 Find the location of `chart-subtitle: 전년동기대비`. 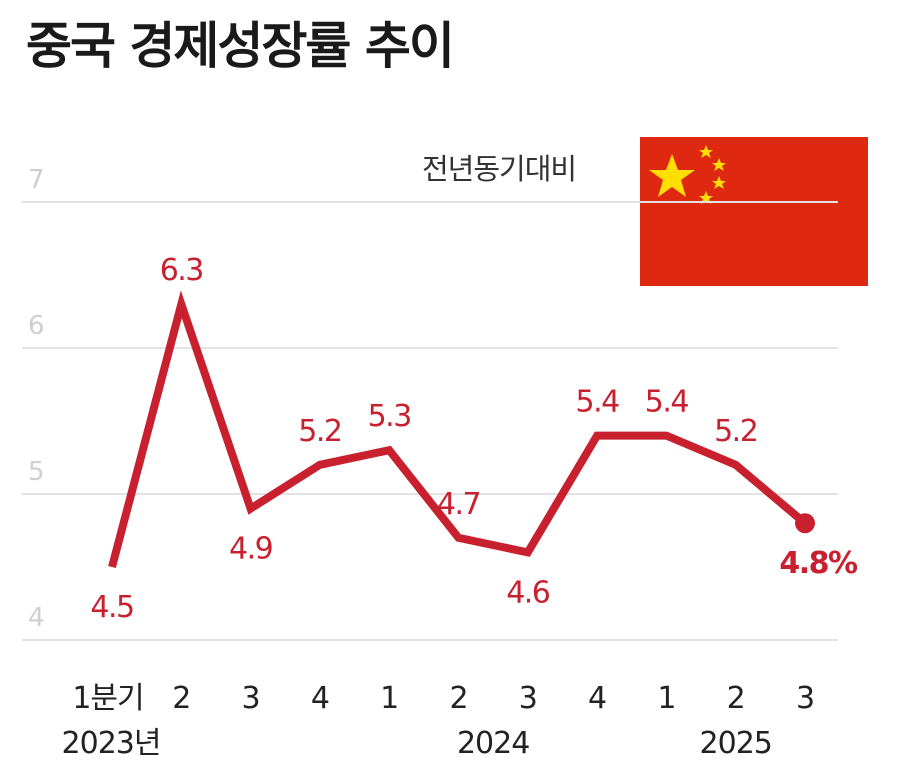

chart-subtitle: 전년동기대비 is located at coordinates (499, 169).